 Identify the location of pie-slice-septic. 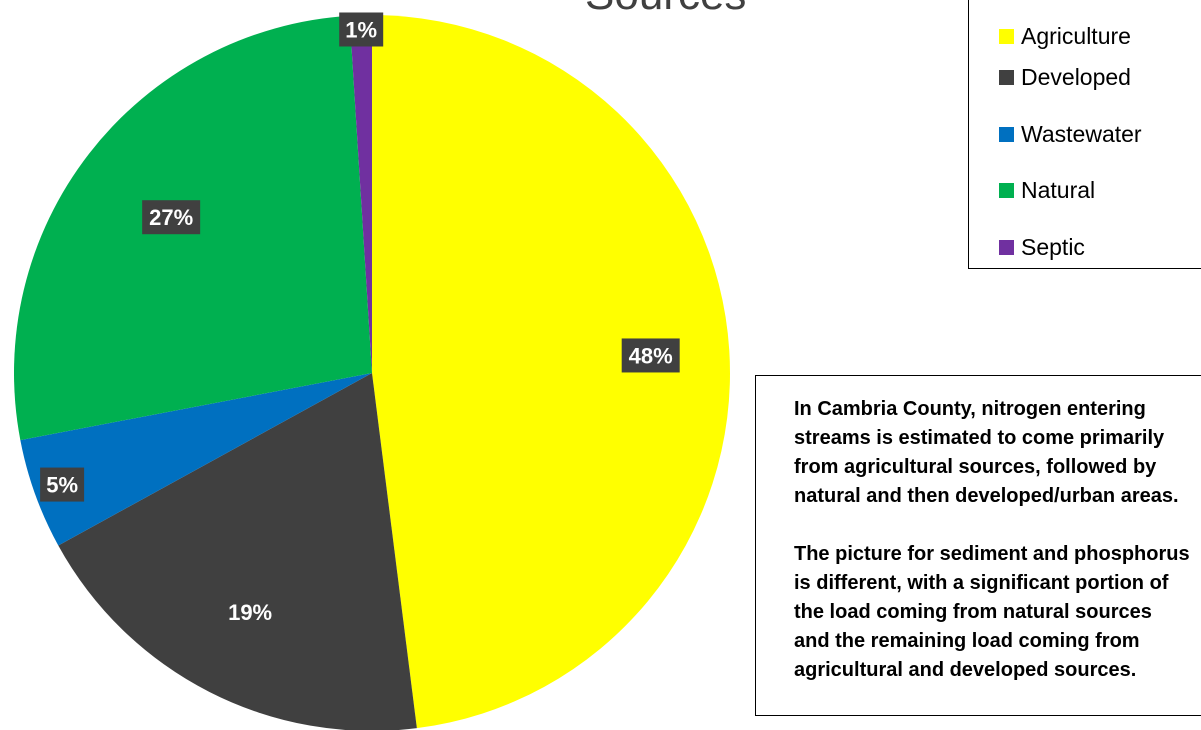
(360, 194).